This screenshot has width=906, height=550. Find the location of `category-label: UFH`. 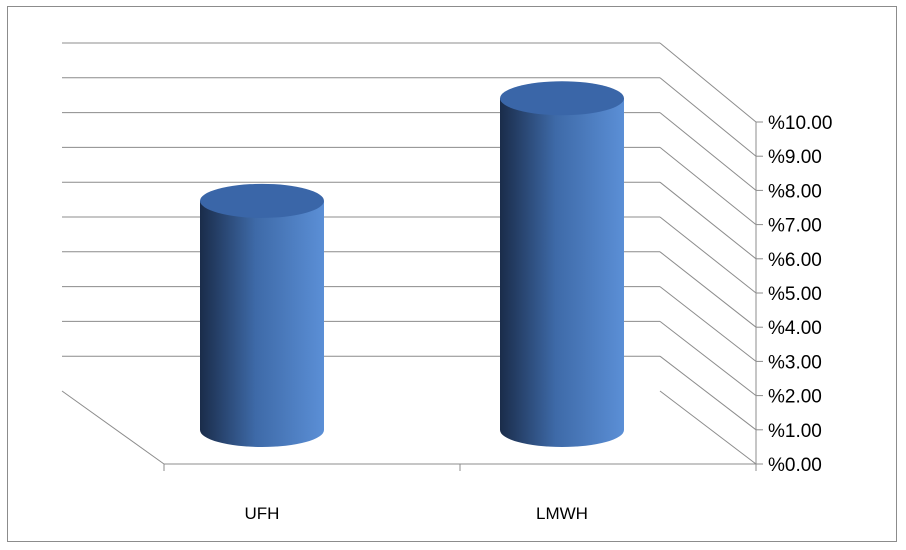

category-label: UFH is located at coordinates (262, 513).